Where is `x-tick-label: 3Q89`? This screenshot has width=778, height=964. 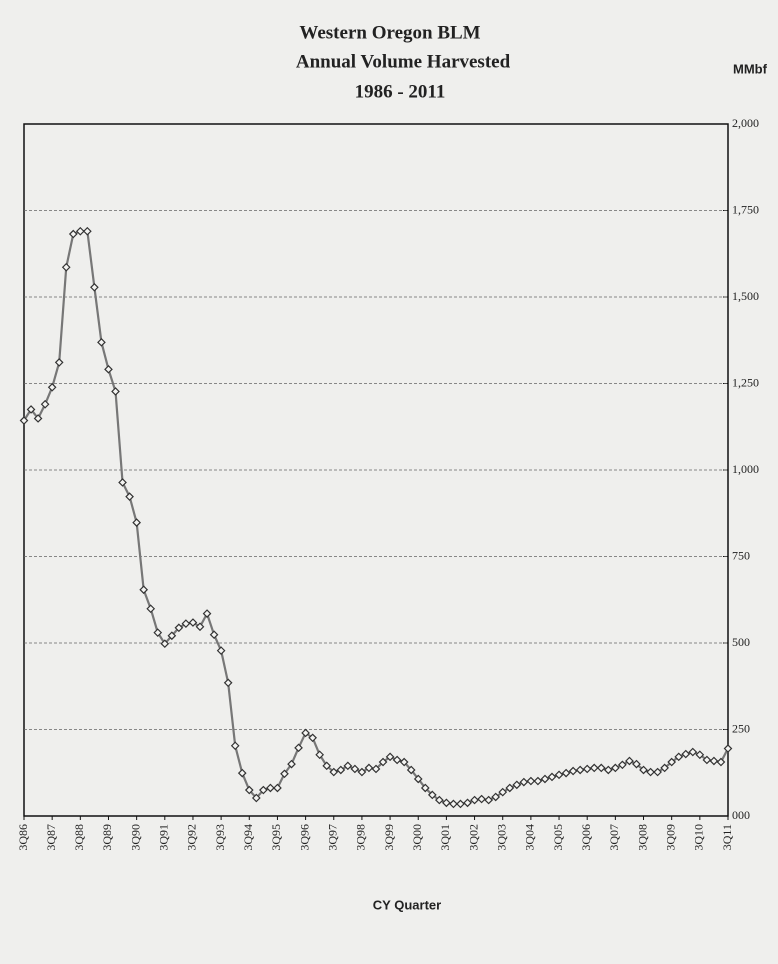 x-tick-label: 3Q89 is located at coordinates (107, 837).